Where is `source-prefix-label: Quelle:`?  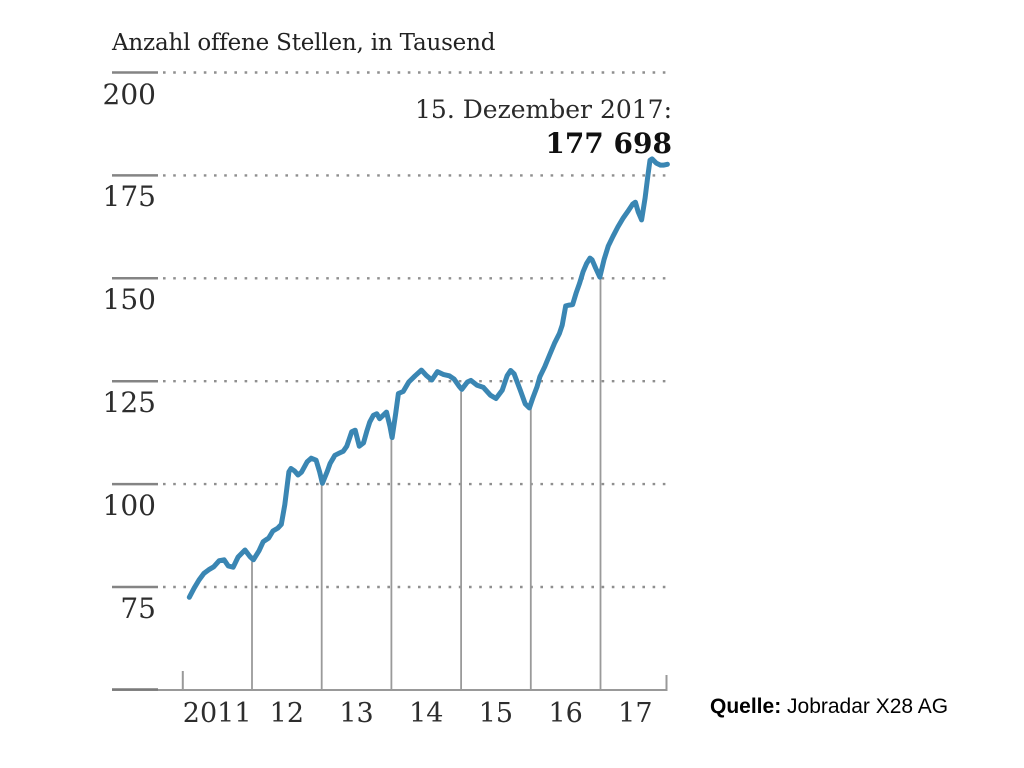 source-prefix-label: Quelle: is located at coordinates (746, 706).